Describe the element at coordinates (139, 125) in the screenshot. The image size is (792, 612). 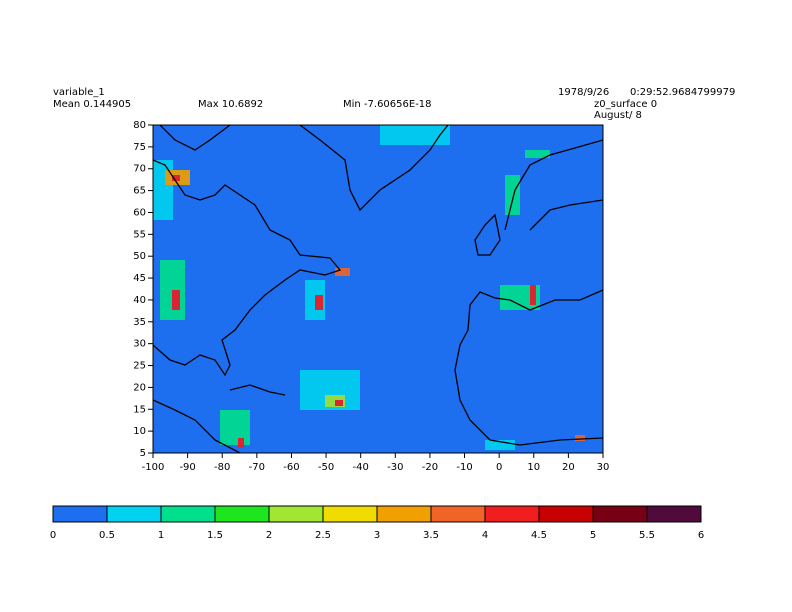
I see `lat-tick-label: 80` at that location.